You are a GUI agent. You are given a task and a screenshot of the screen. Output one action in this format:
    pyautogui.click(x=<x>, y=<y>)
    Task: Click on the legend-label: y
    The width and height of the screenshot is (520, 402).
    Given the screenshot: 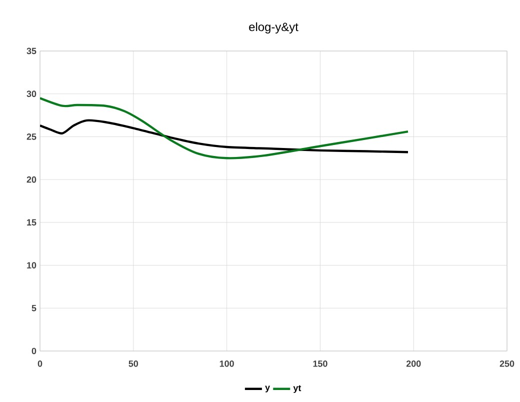 What is the action you would take?
    pyautogui.click(x=267, y=389)
    